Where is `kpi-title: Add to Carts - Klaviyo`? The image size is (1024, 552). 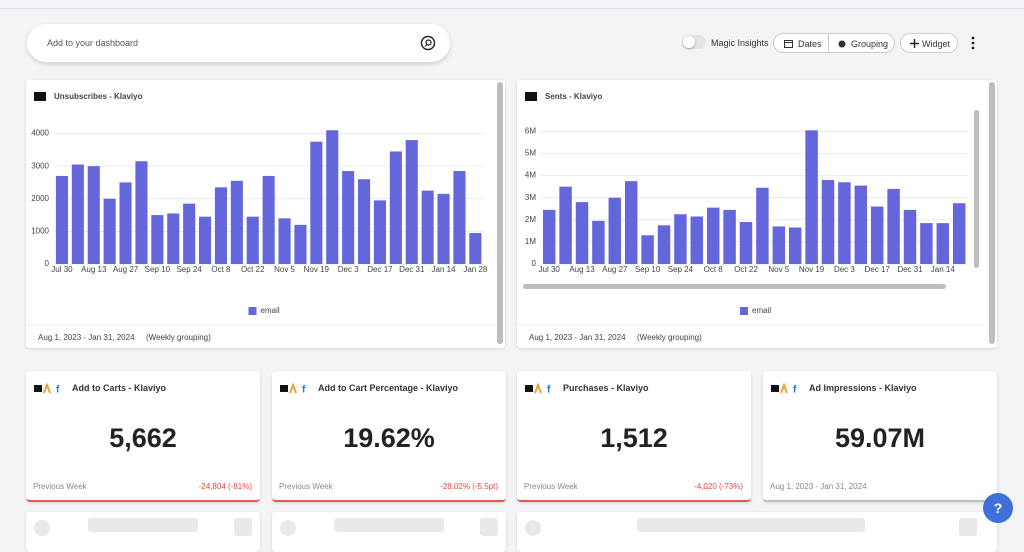
kpi-title: Add to Carts - Klaviyo is located at coordinates (119, 388).